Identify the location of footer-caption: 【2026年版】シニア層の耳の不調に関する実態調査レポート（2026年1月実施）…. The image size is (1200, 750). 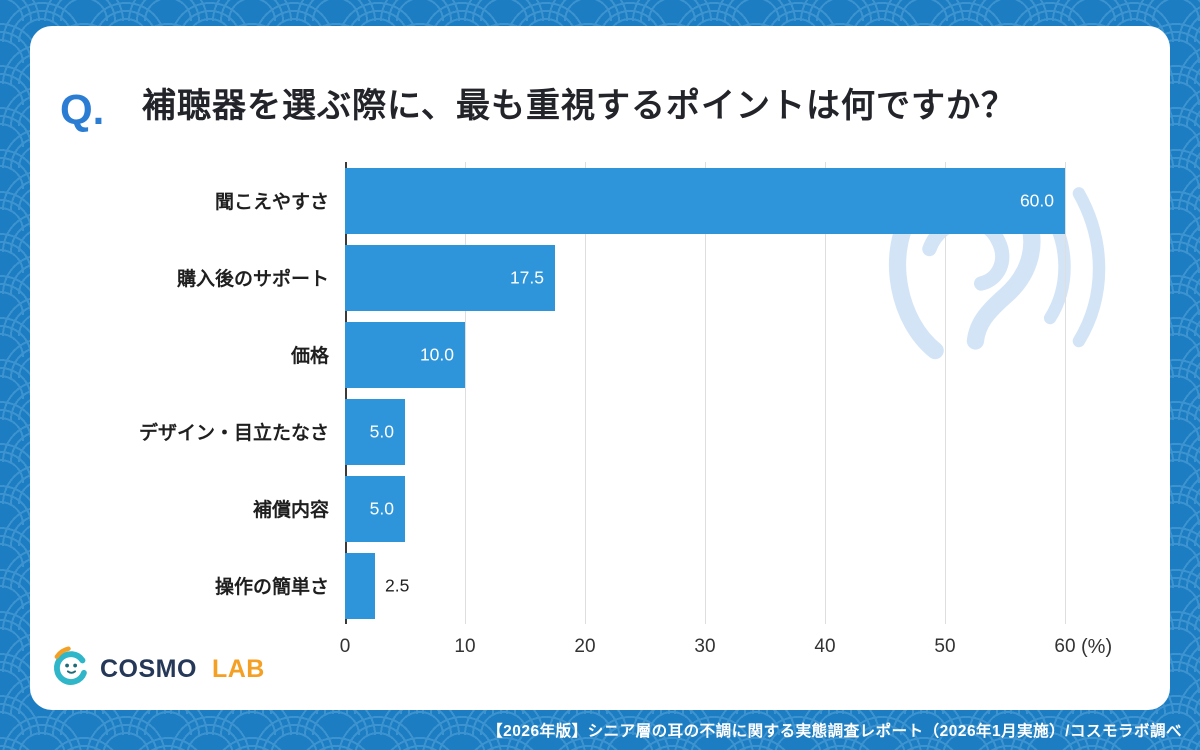
(834, 731).